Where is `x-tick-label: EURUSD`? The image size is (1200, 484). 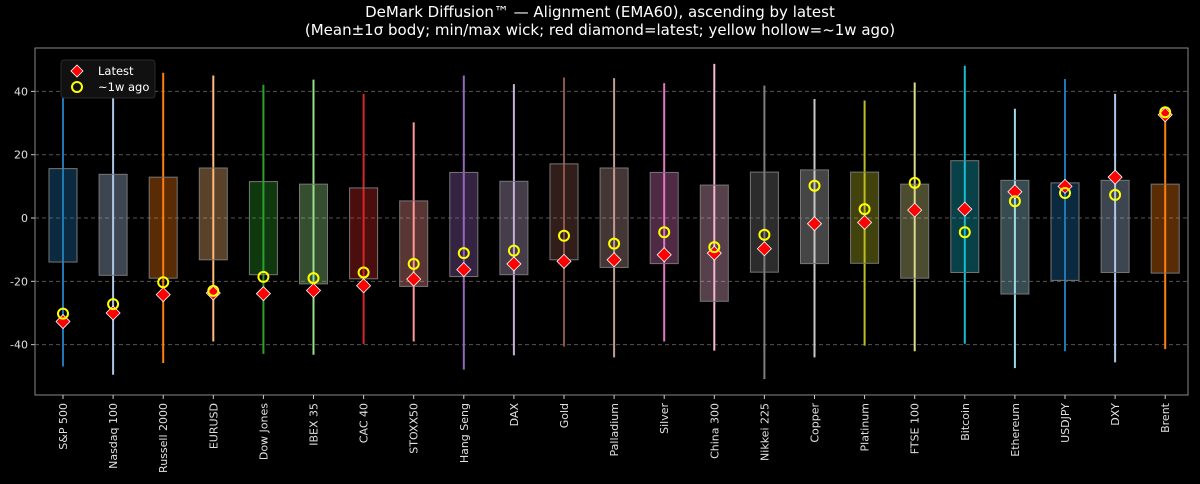 x-tick-label: EURUSD is located at coordinates (213, 426).